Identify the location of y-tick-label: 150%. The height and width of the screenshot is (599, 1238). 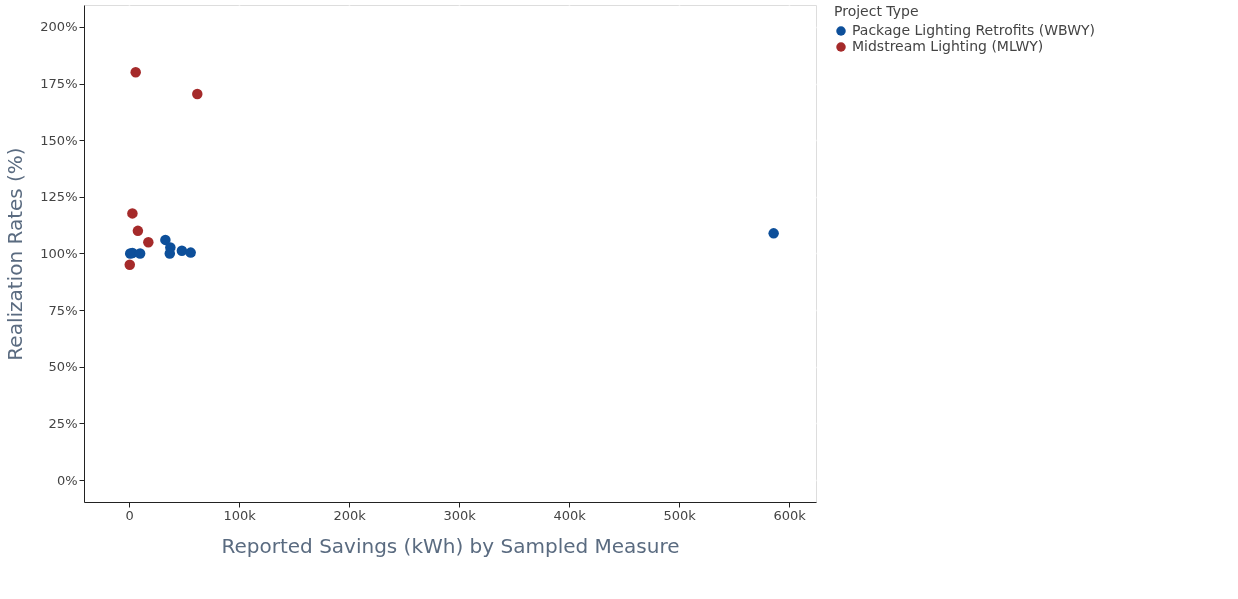
(59, 140).